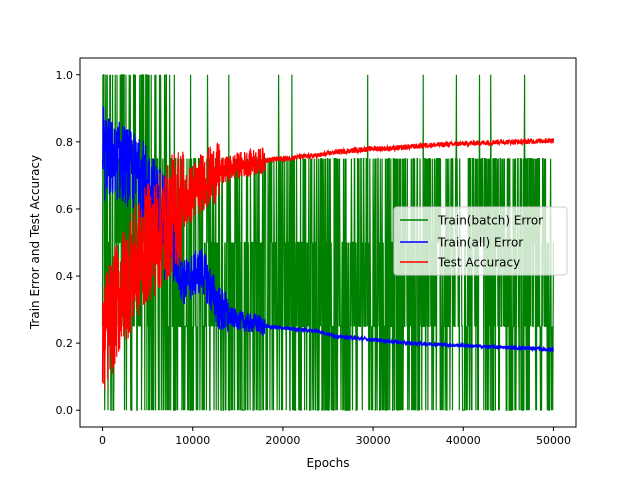  Describe the element at coordinates (65, 276) in the screenshot. I see `y-tick-label: 0.4` at that location.